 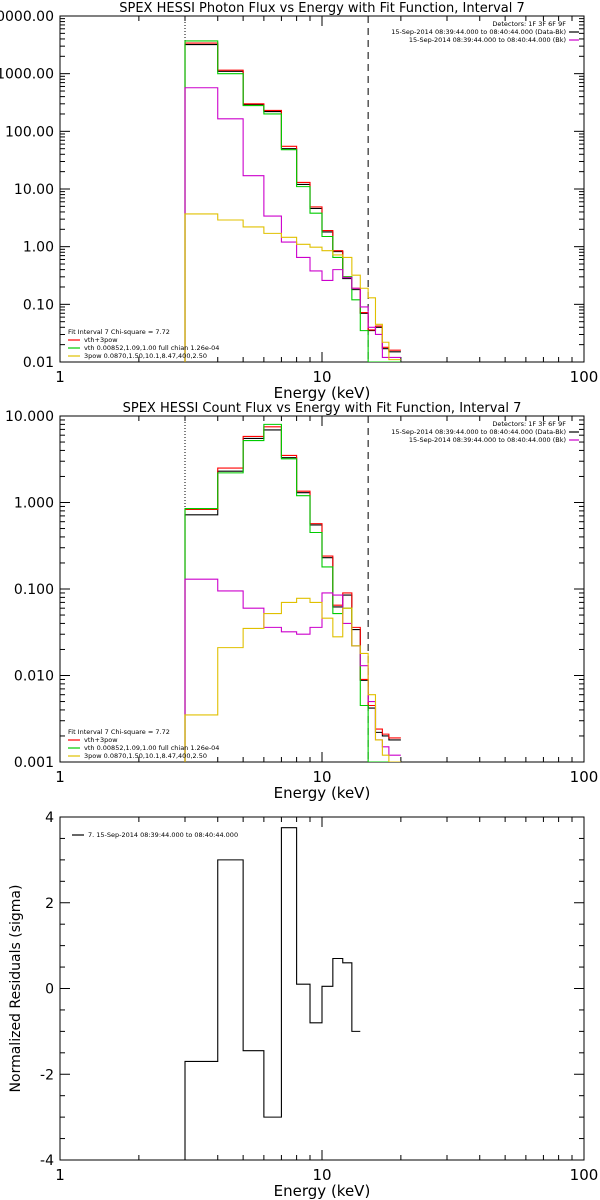 I want to click on y-tick-label: 0.01, so click(x=38, y=363).